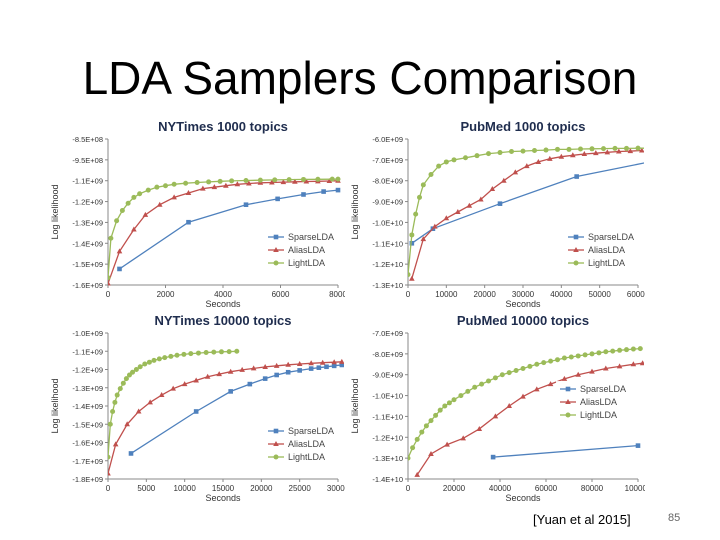 The height and width of the screenshot is (540, 720). Describe the element at coordinates (87, 285) in the screenshot. I see `y-tick-label: -1.6E+09` at that location.